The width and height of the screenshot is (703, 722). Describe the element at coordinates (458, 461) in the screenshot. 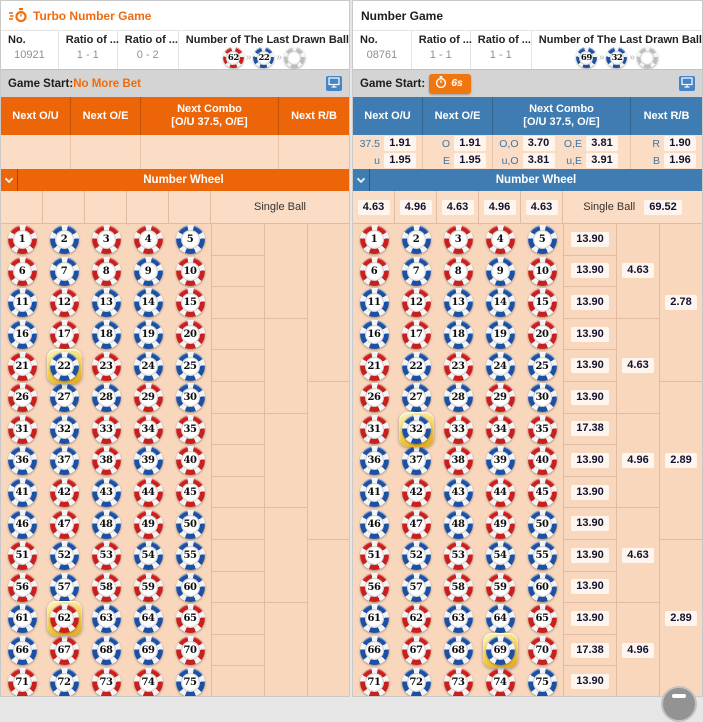

I see `ball-38: 38` at that location.